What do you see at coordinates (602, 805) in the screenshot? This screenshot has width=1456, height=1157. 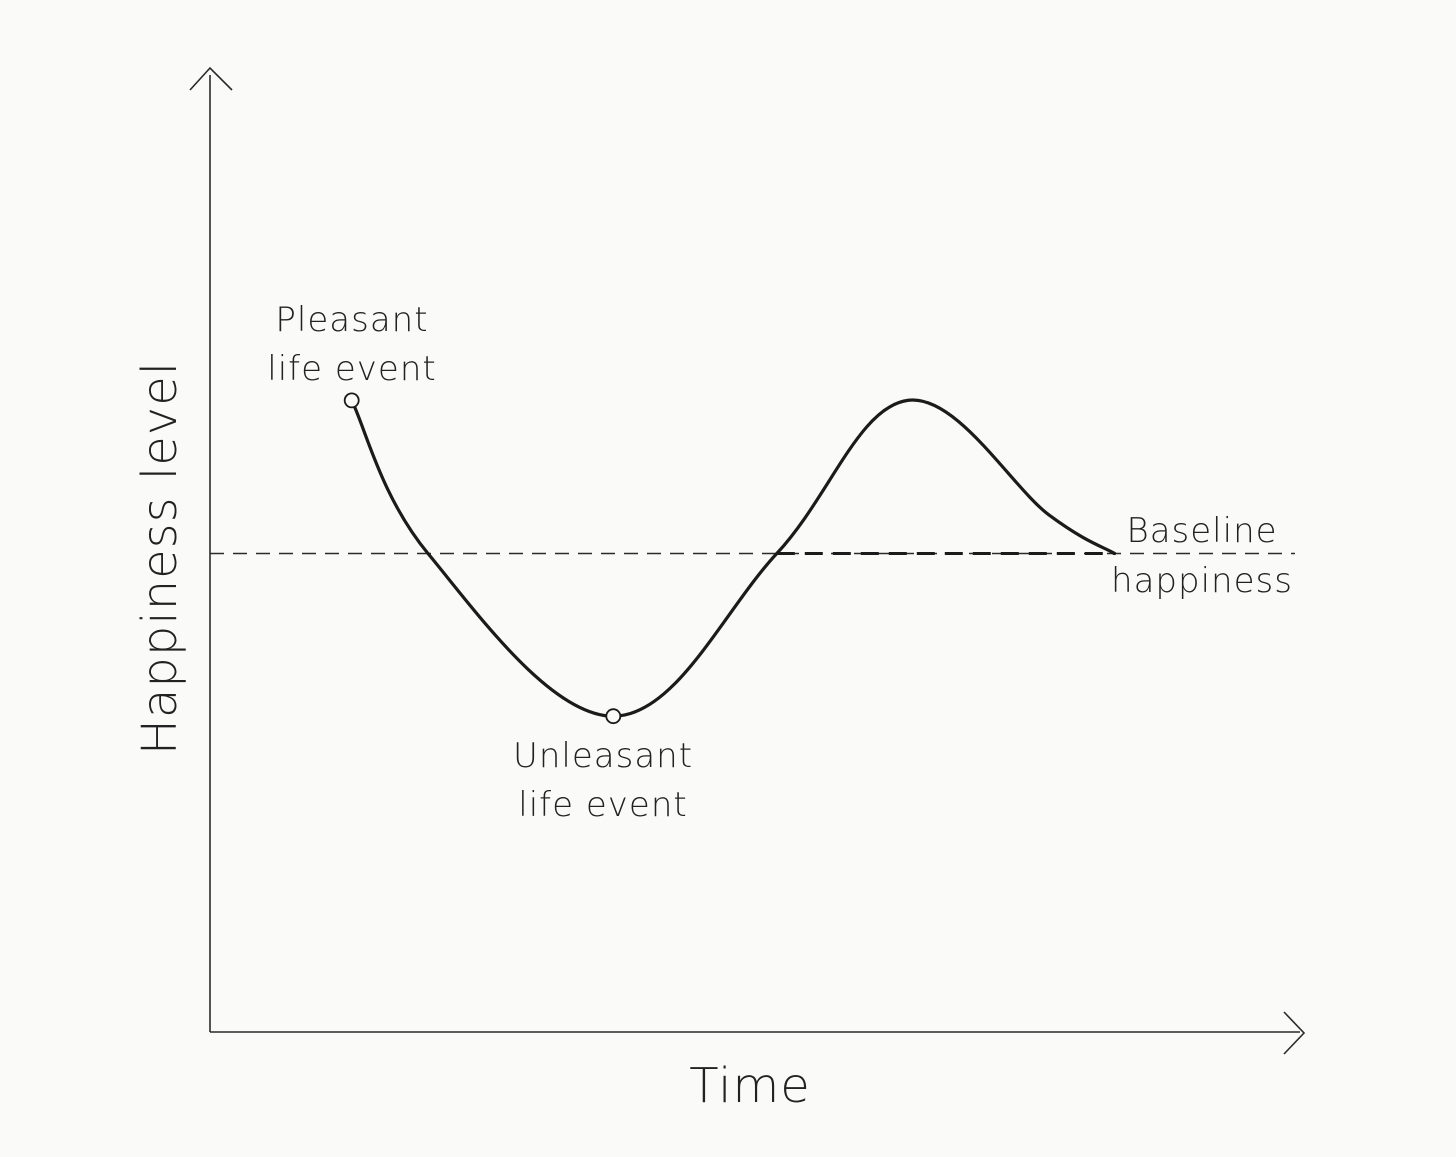 I see `annotation-unpleasant-line2: life event` at bounding box center [602, 805].